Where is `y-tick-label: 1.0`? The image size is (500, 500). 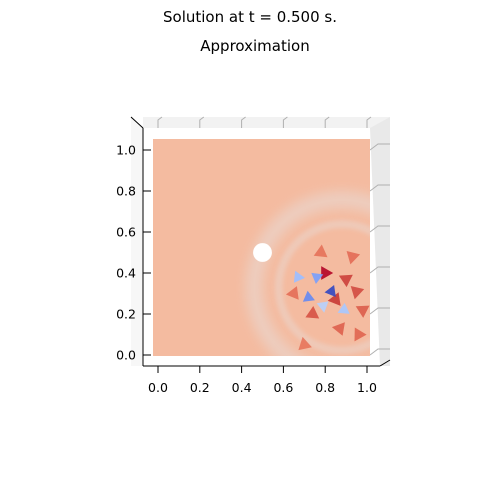 y-tick-label: 1.0 is located at coordinates (126, 150).